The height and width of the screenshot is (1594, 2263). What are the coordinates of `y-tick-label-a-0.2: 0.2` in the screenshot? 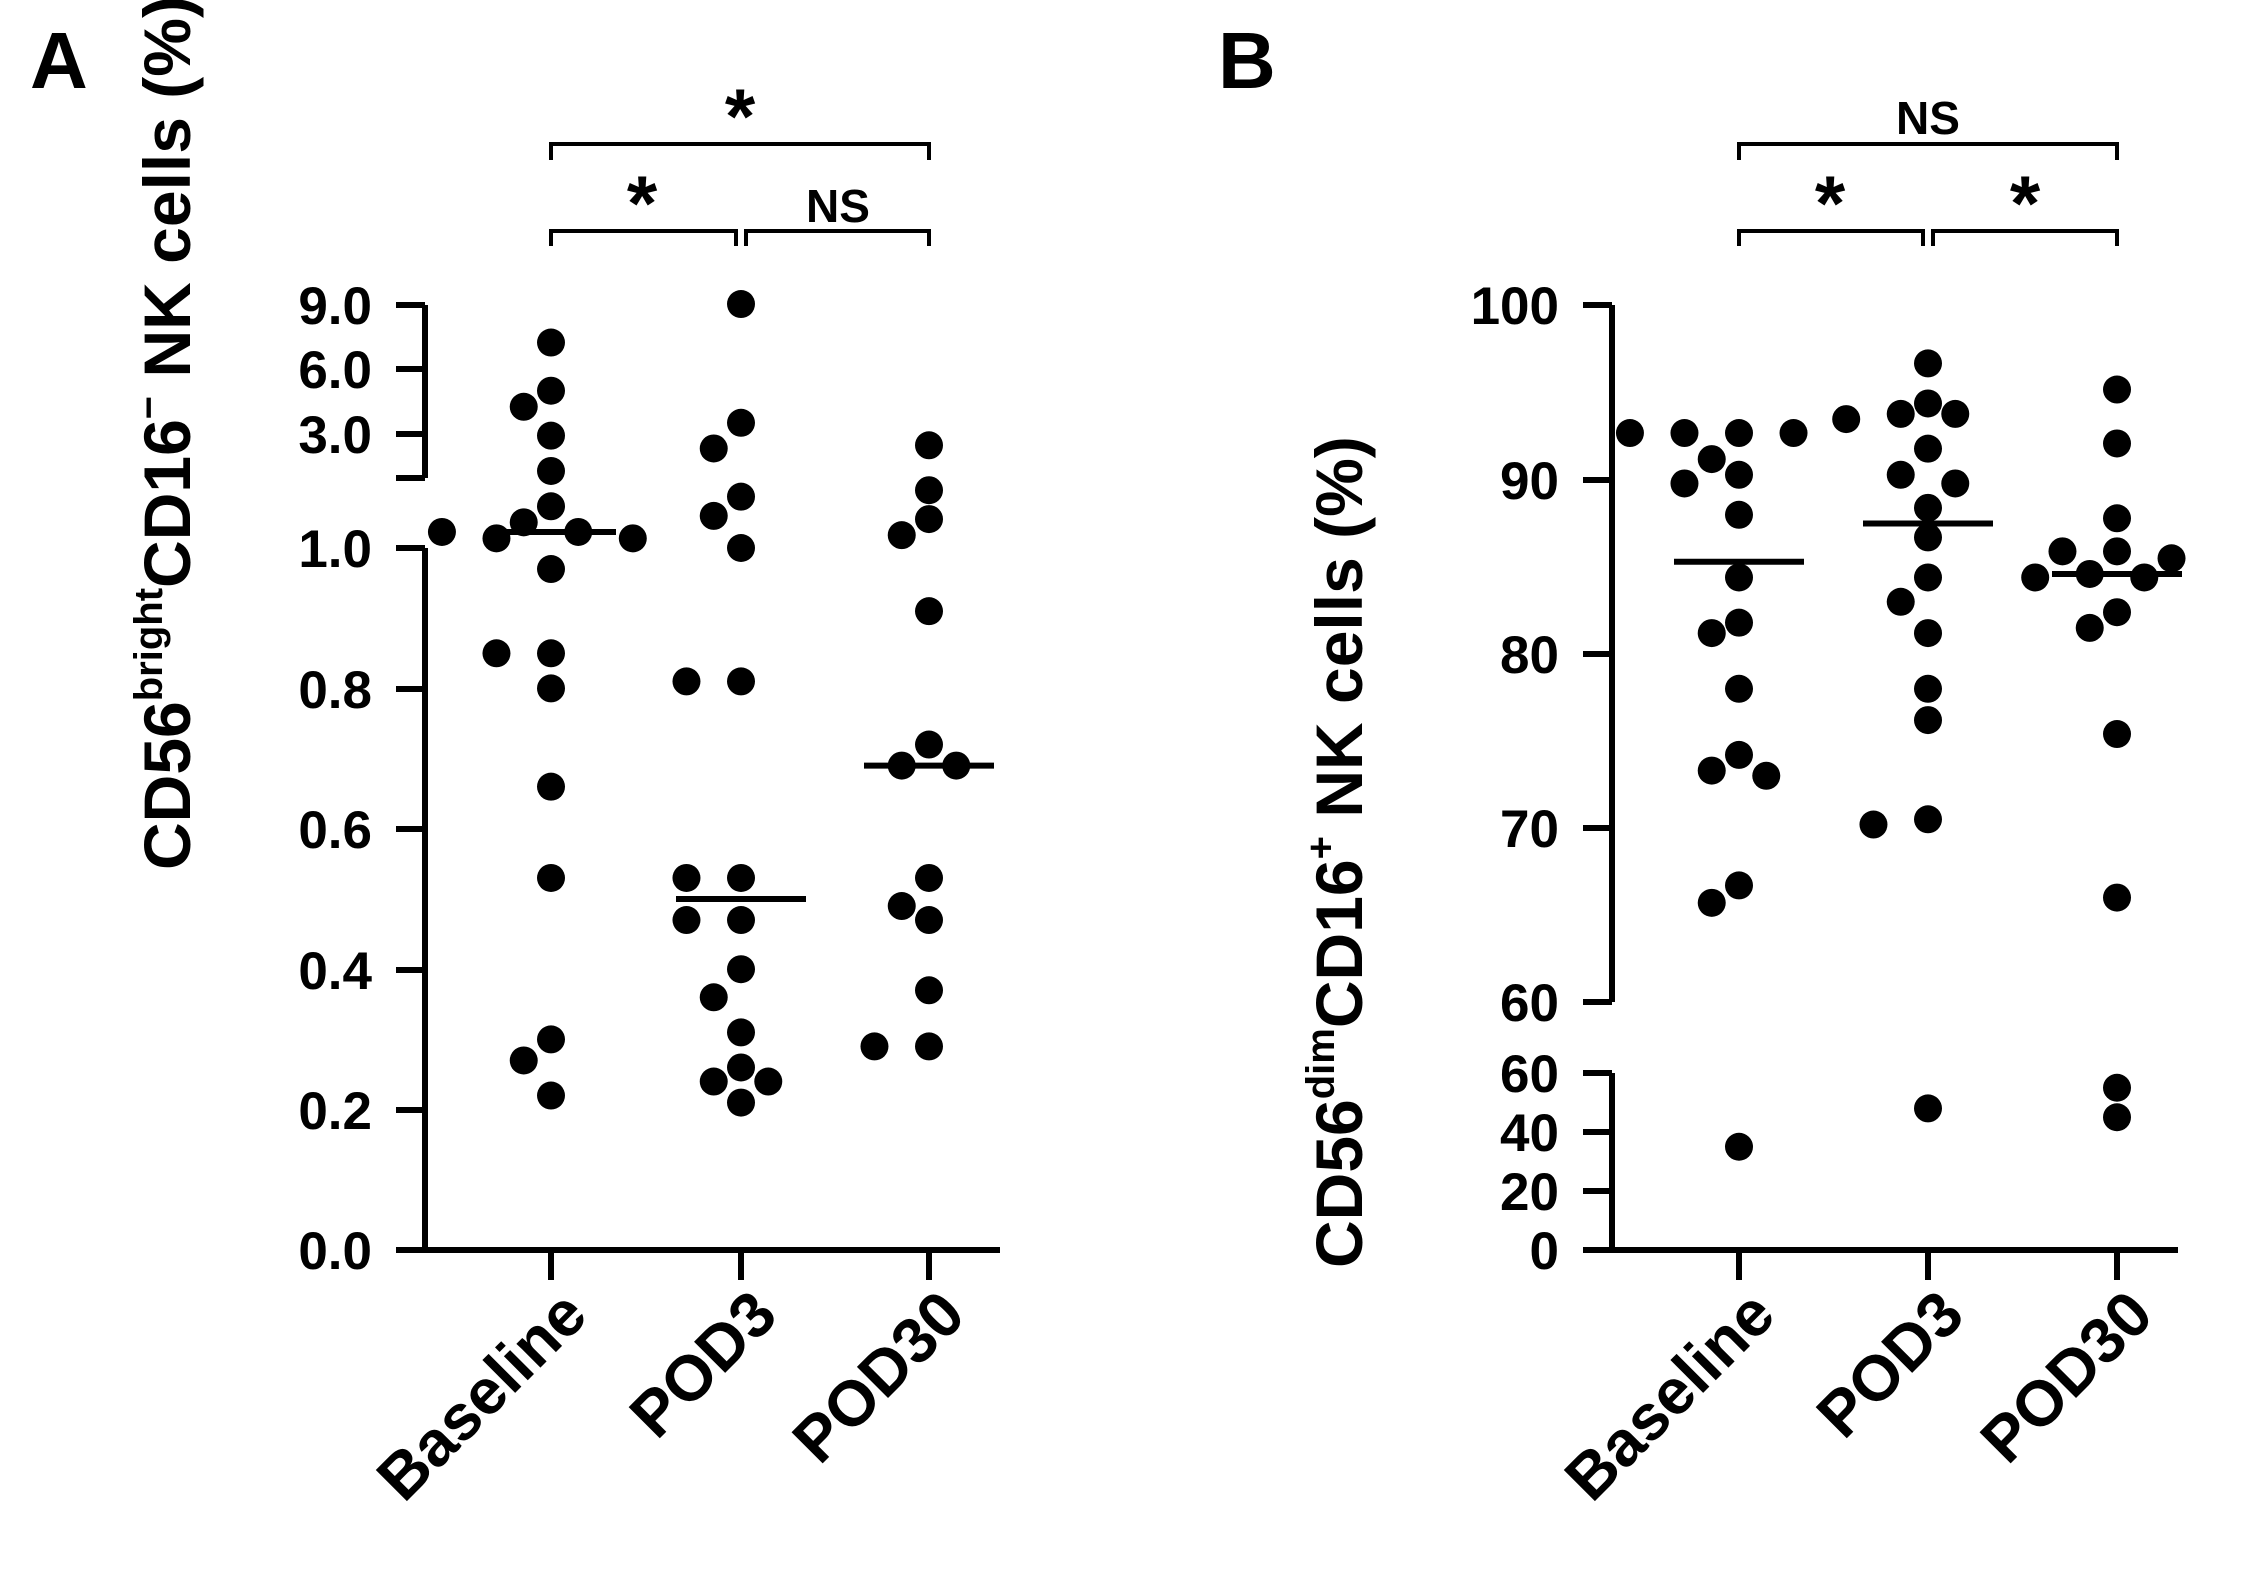 It's located at (335, 1111).